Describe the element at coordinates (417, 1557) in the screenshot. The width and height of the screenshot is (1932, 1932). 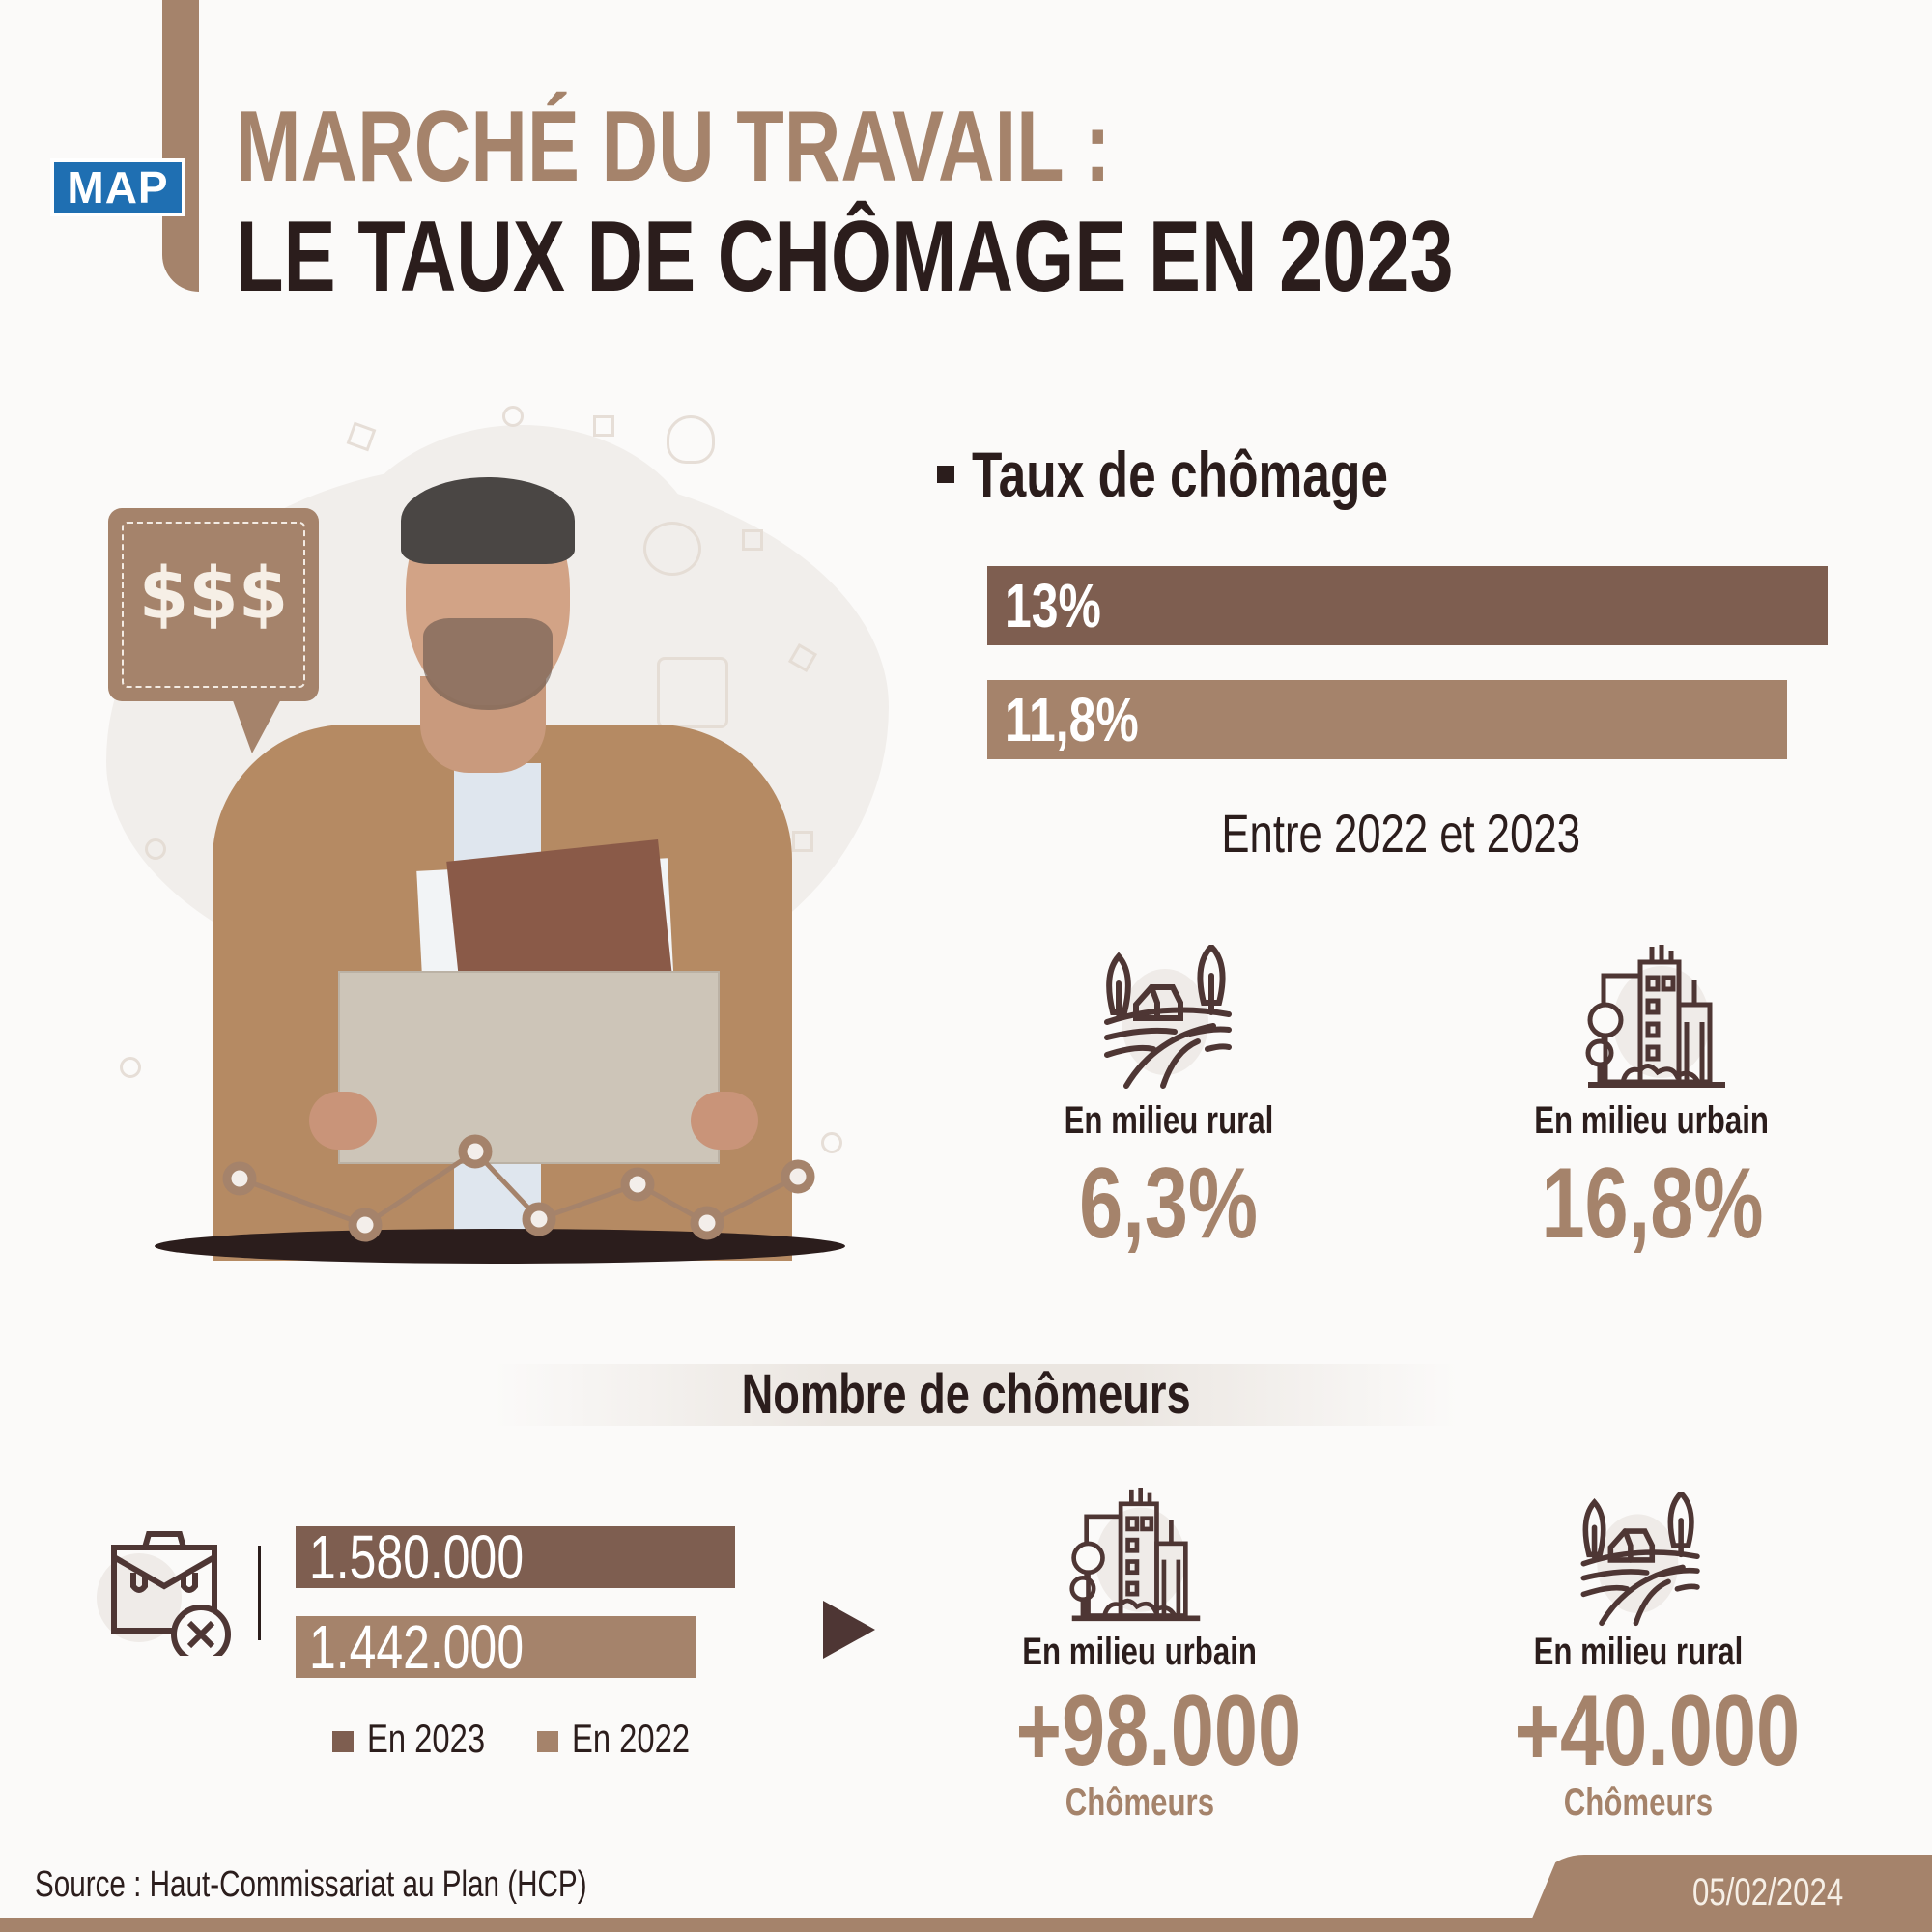
I see `count-bar-2023-label: 1.580.000` at that location.